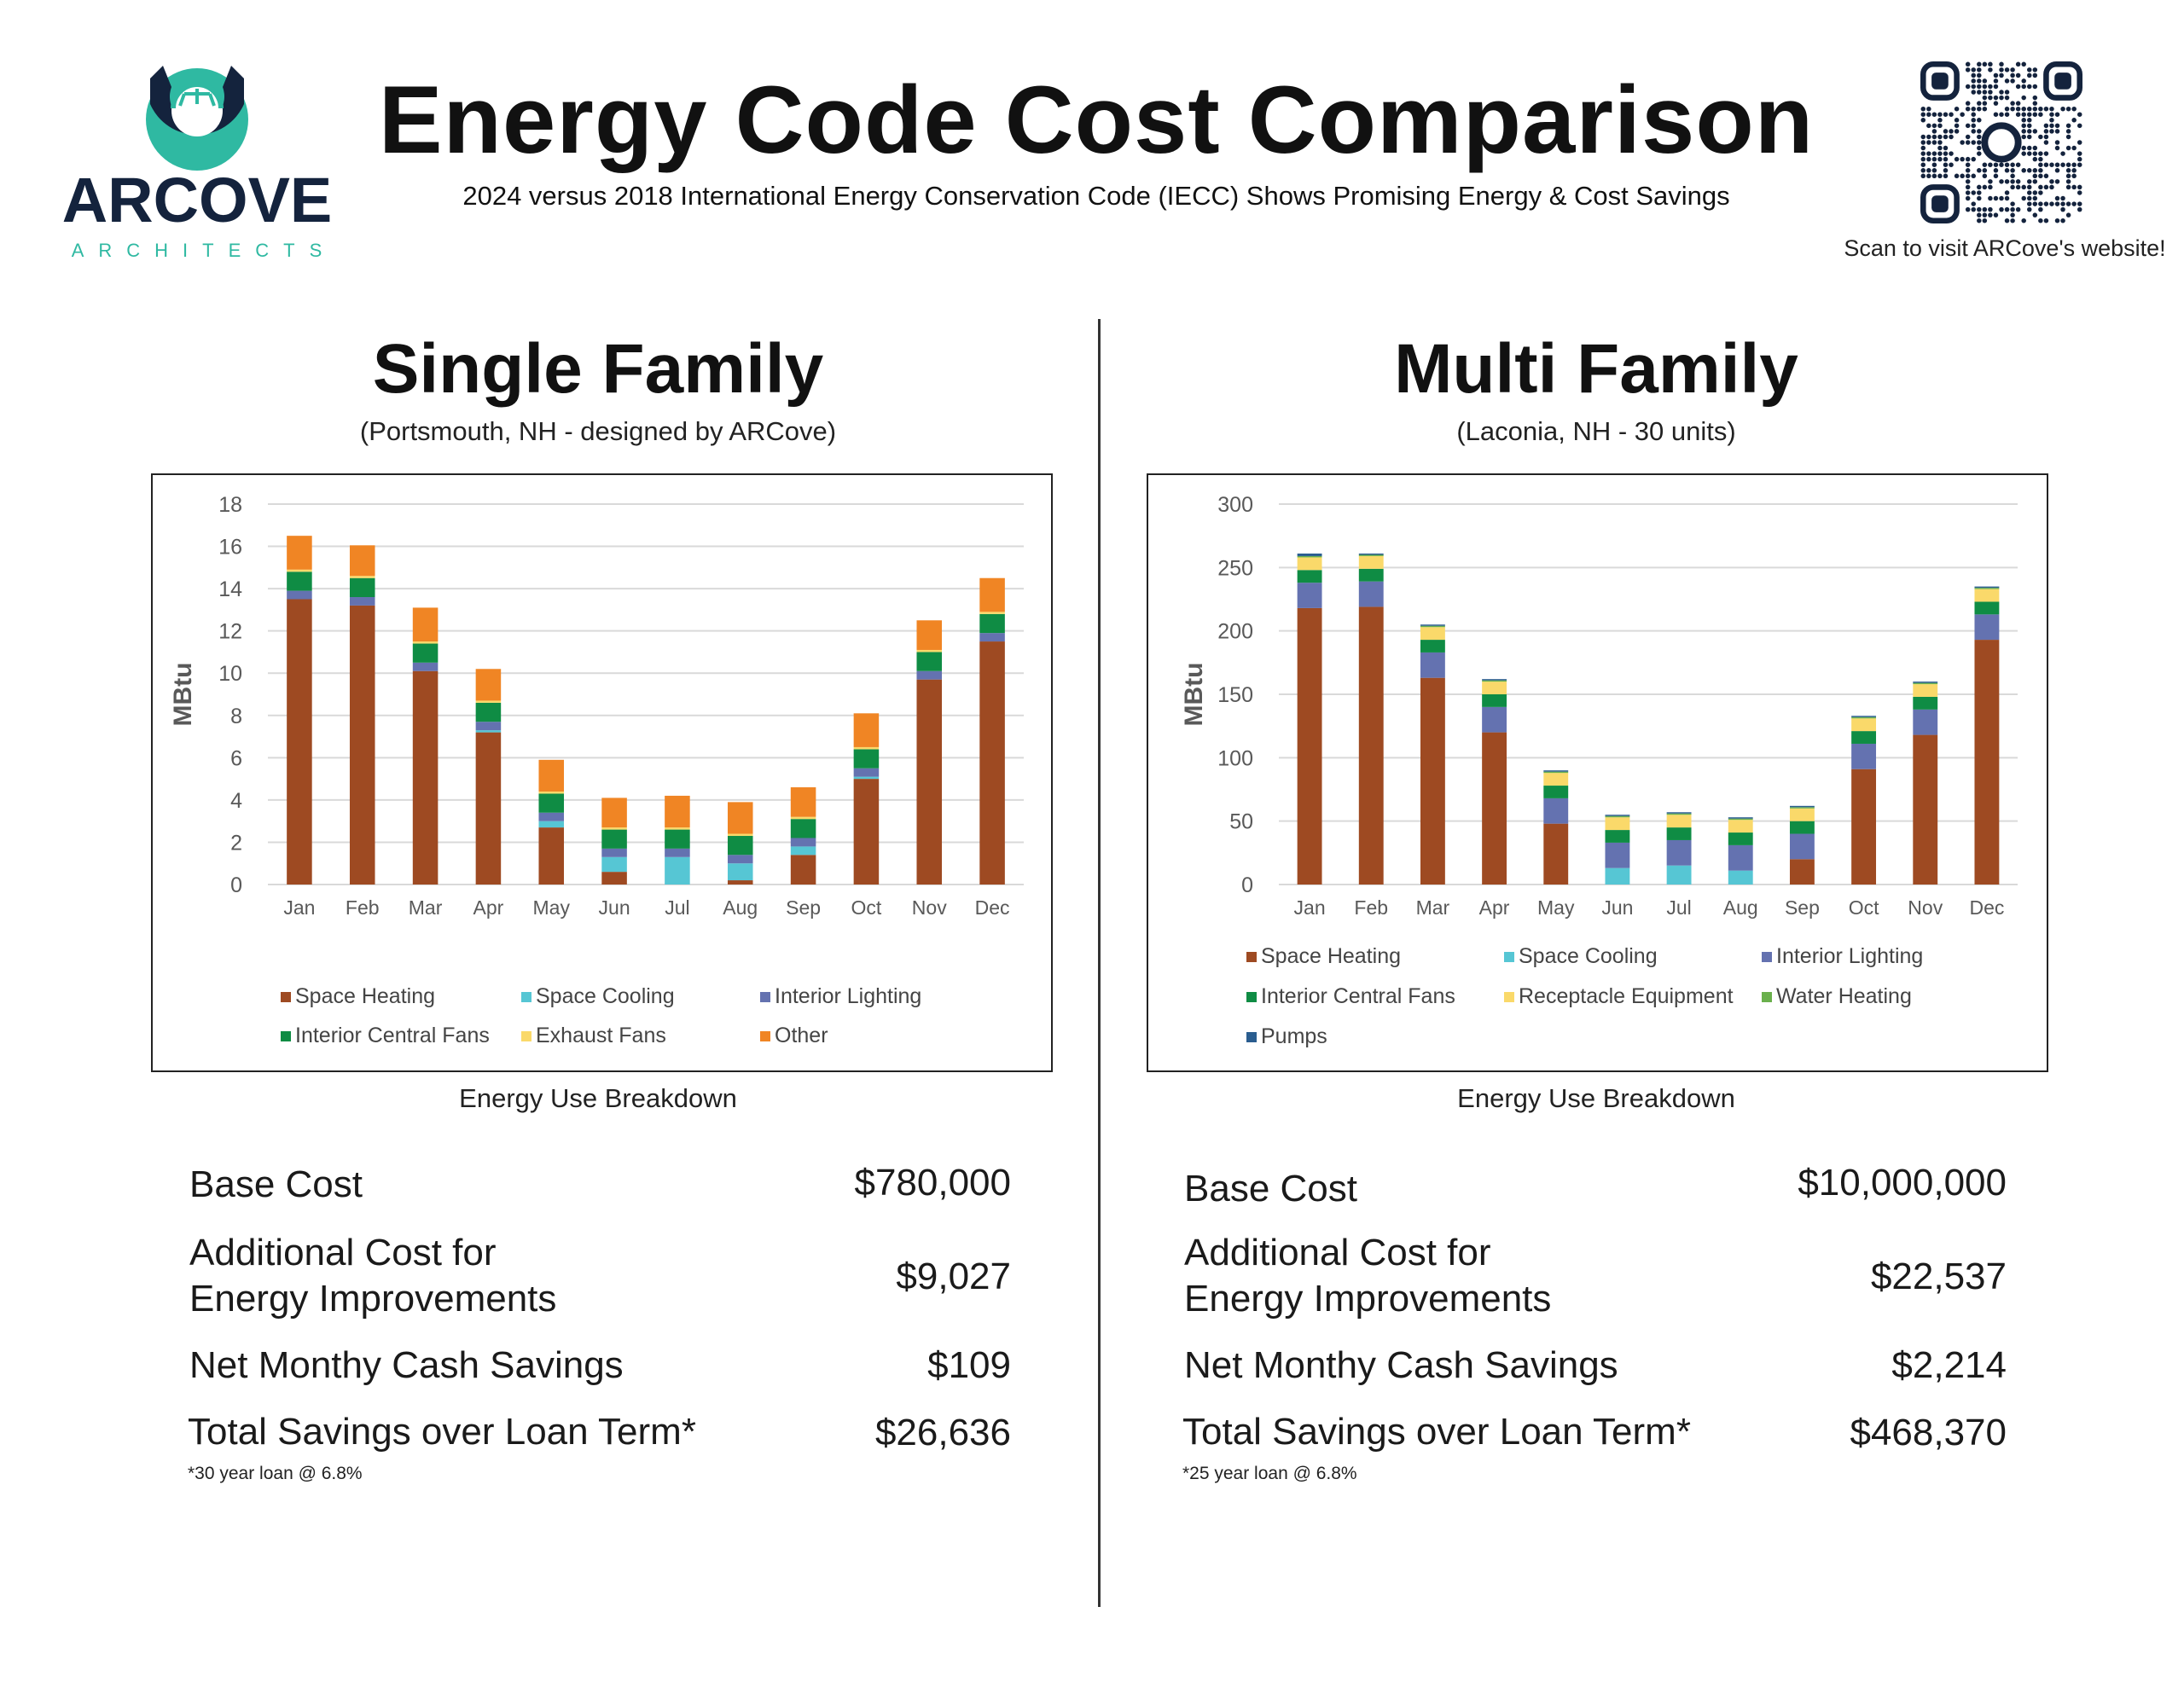  Describe the element at coordinates (1286, 1036) in the screenshot. I see `legend-item: Pumps` at that location.